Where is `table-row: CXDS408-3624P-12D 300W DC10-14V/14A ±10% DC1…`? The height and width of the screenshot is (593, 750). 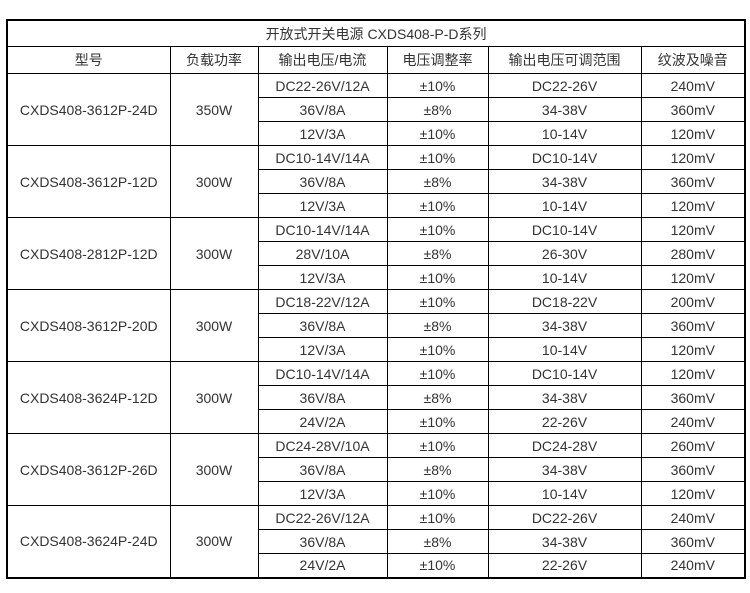 table-row: CXDS408-3624P-12D 300W DC10-14V/14A ±10% DC1… is located at coordinates (376, 397).